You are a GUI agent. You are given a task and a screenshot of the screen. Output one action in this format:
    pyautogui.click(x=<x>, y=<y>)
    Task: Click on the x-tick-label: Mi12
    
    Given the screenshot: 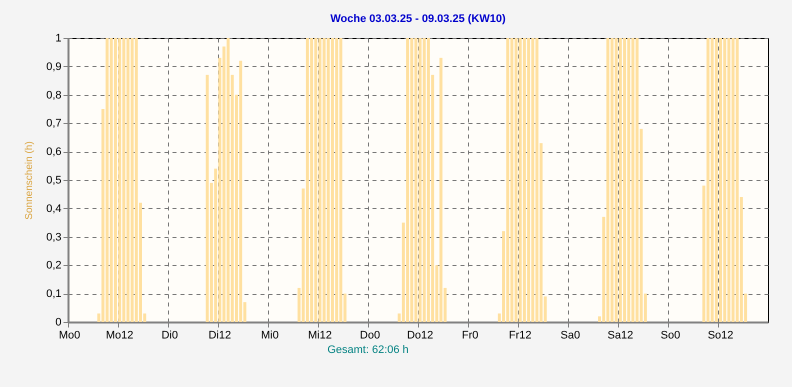 What is the action you would take?
    pyautogui.click(x=320, y=336)
    